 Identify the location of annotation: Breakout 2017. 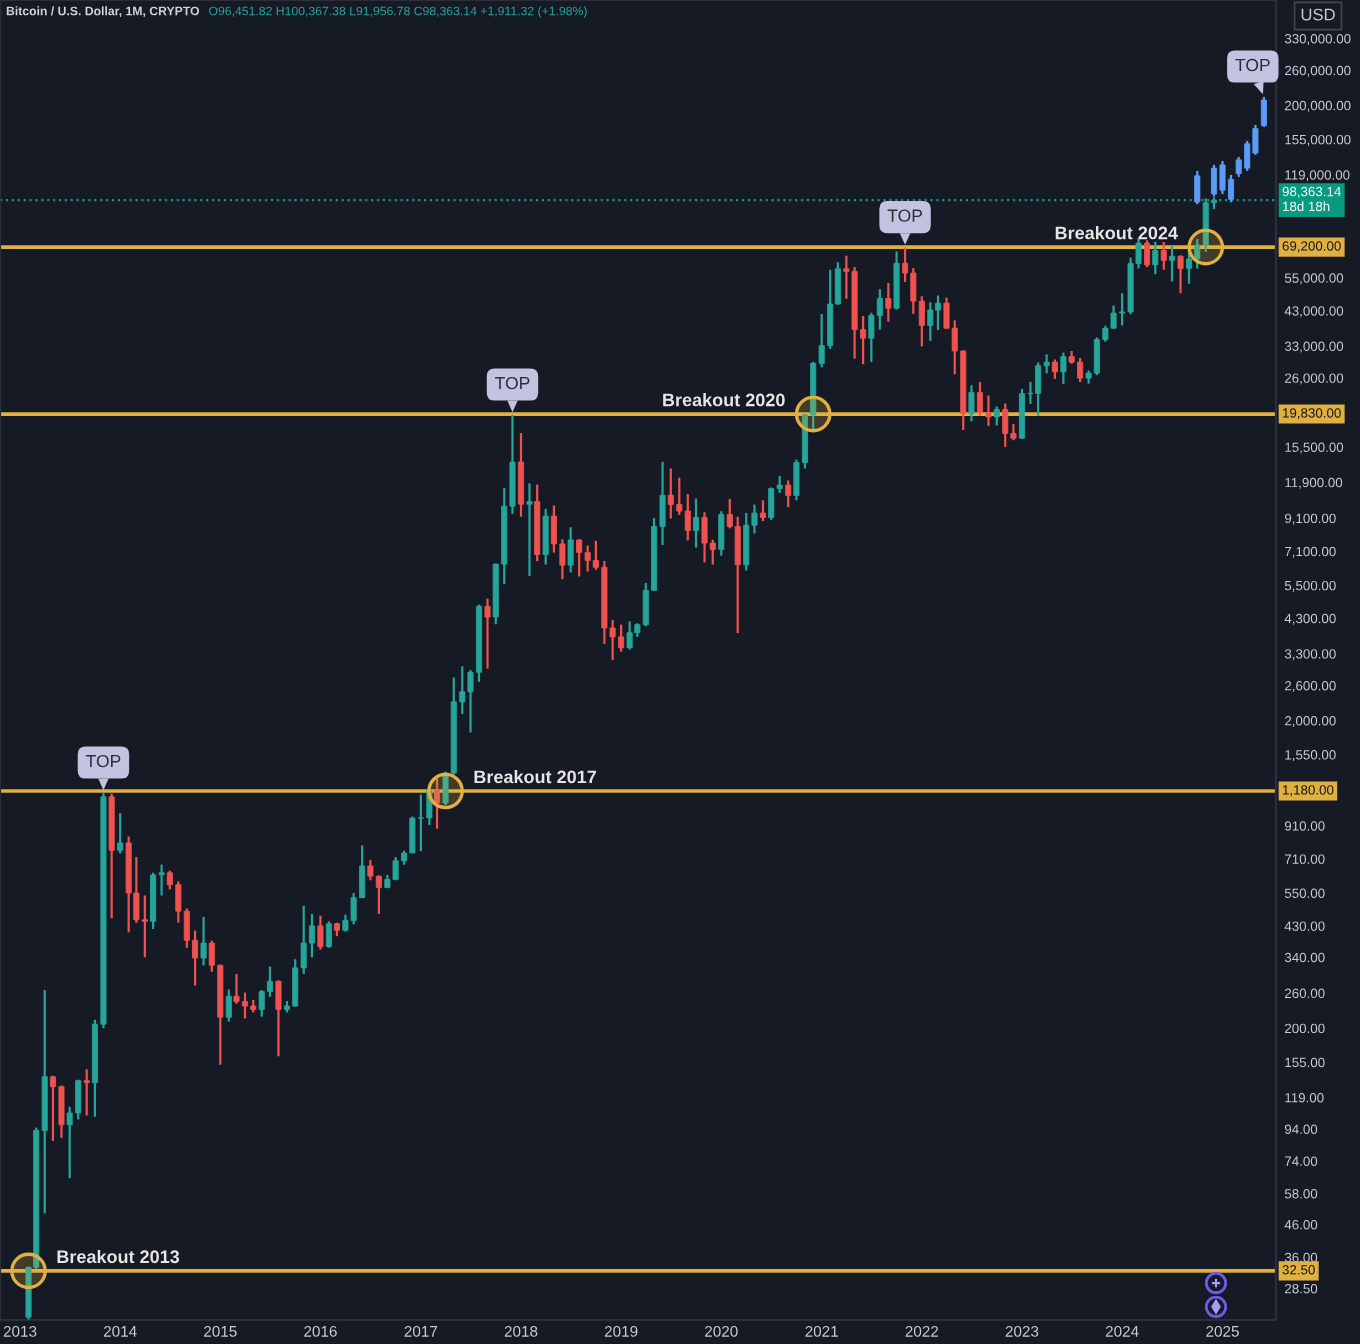
(535, 777).